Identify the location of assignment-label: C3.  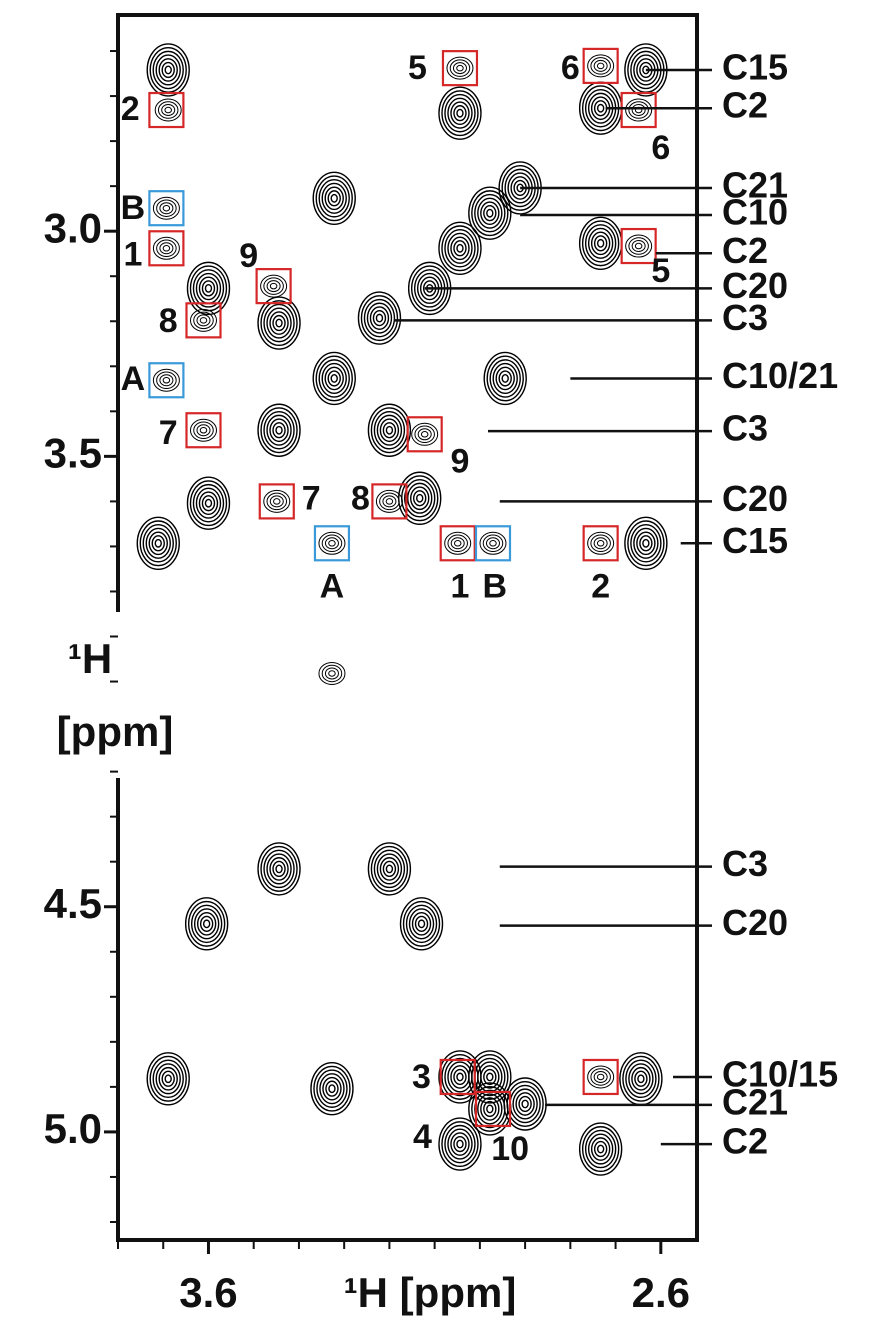
(745, 863).